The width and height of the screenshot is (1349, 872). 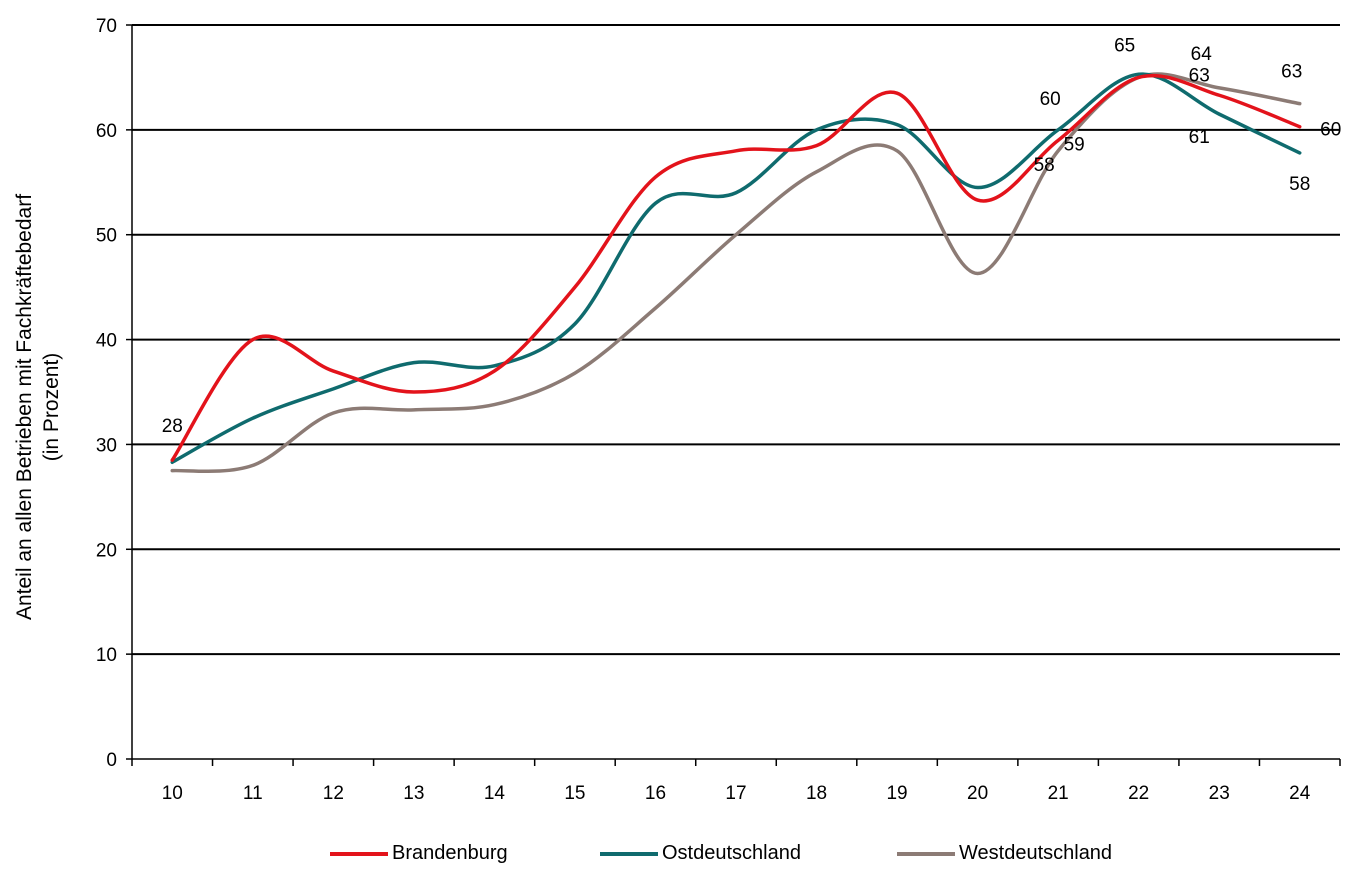 What do you see at coordinates (172, 793) in the screenshot?
I see `x-tick-label-10: 10` at bounding box center [172, 793].